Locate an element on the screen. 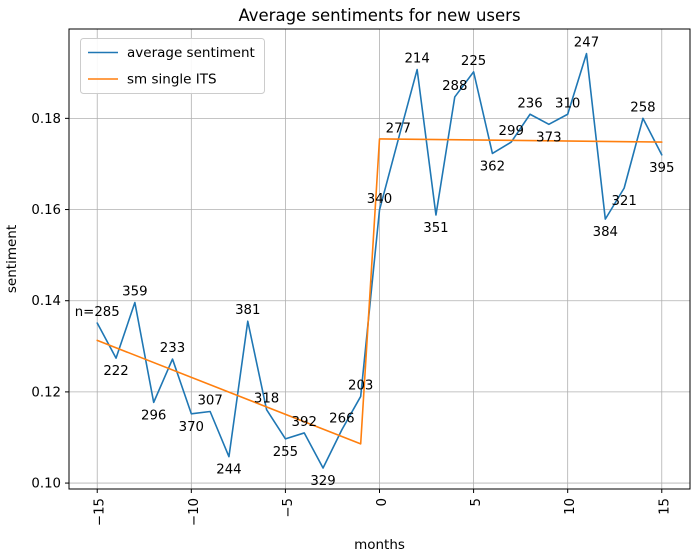 The width and height of the screenshot is (700, 560). x-axis-label: months is located at coordinates (379, 545).